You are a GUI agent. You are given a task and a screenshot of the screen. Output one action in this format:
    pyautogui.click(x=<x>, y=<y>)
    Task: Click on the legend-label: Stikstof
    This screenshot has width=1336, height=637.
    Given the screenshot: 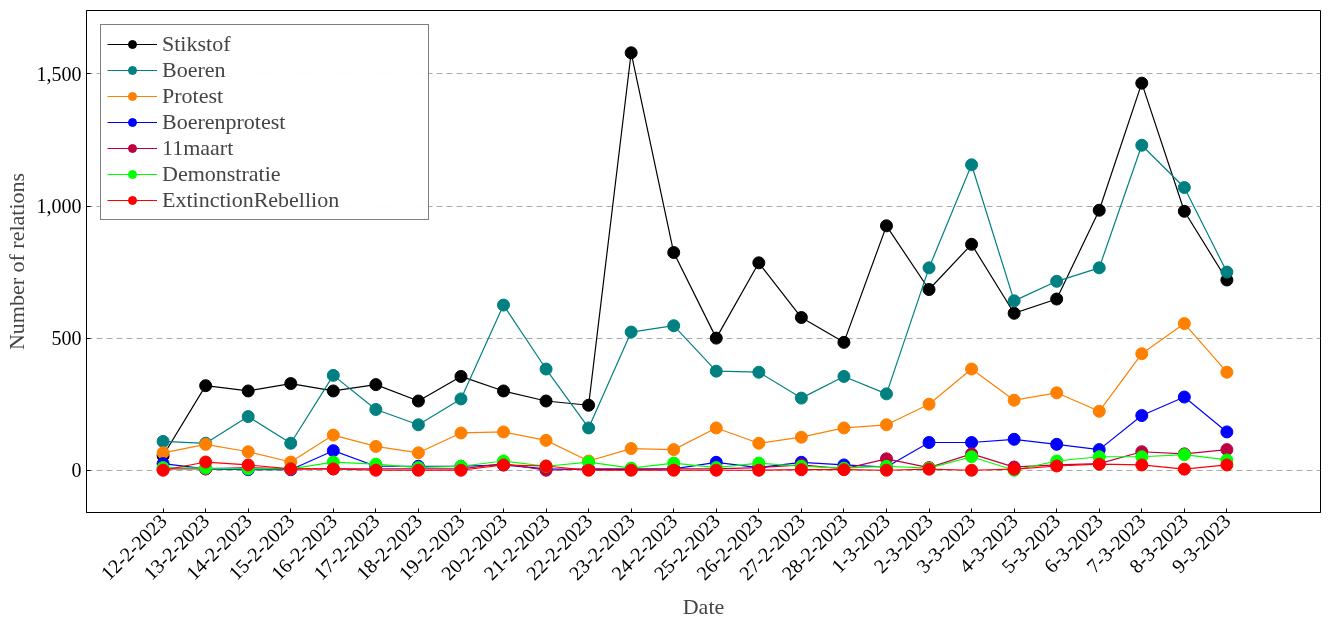 What is the action you would take?
    pyautogui.click(x=197, y=44)
    